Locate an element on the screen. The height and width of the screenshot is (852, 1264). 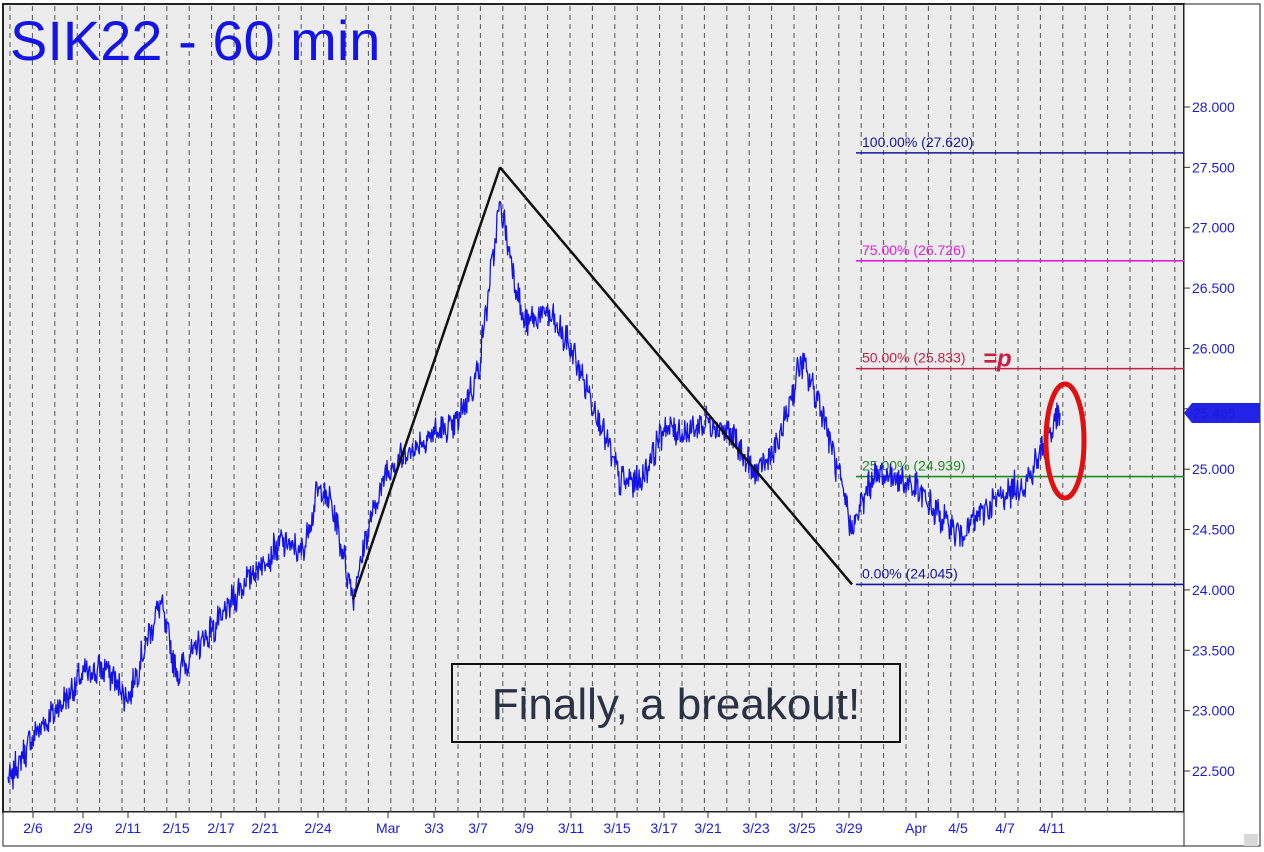
y-tick-label: 25.000 is located at coordinates (1213, 469).